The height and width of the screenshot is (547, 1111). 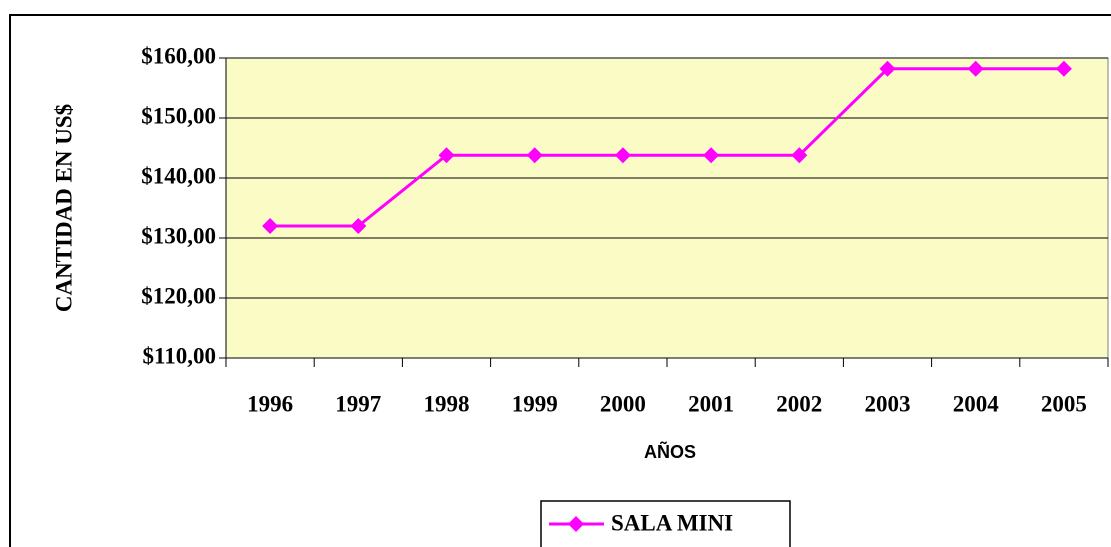 What do you see at coordinates (447, 403) in the screenshot?
I see `x-tick-label: 1998` at bounding box center [447, 403].